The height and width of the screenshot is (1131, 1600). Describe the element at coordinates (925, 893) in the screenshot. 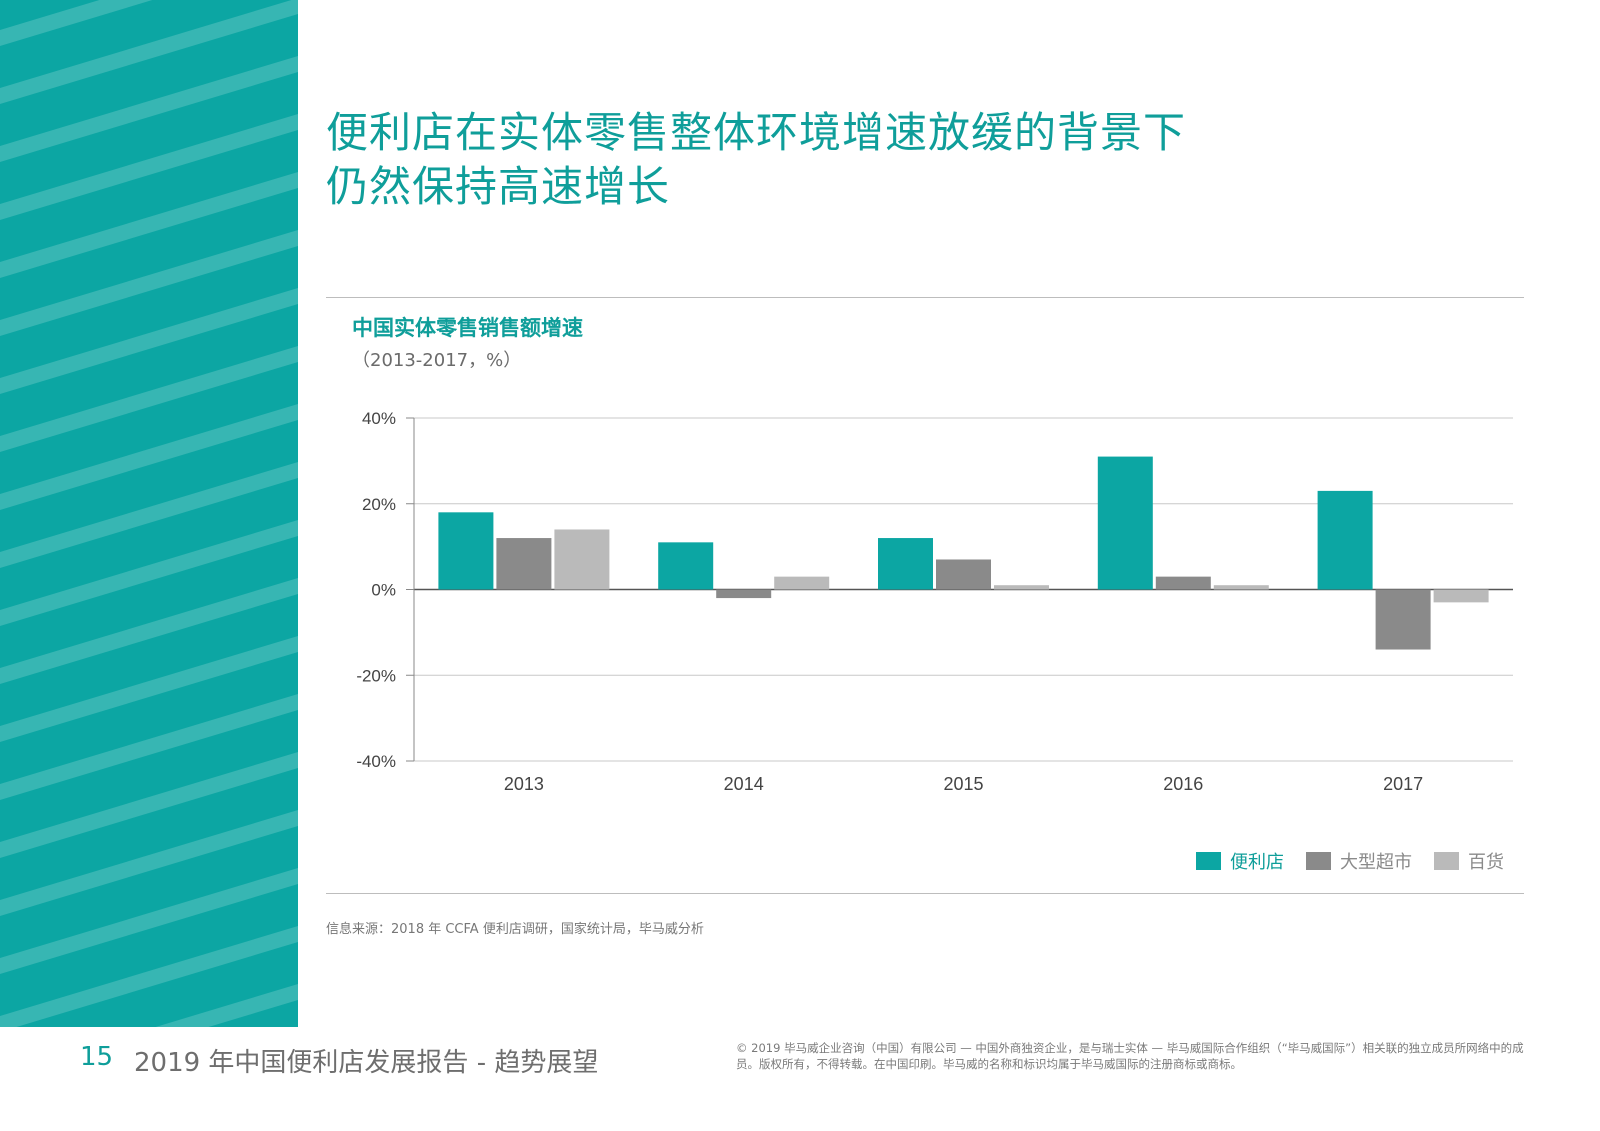

I see `chart-bottom-divider` at that location.